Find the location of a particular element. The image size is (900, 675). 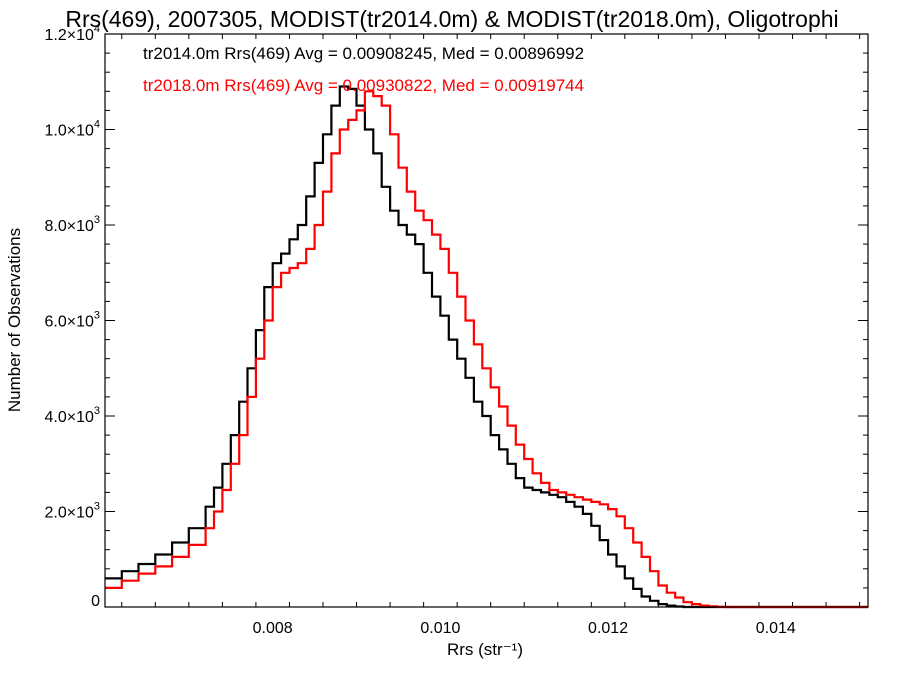

y-tick-label: 1.0×10⁴ is located at coordinates (72, 129).